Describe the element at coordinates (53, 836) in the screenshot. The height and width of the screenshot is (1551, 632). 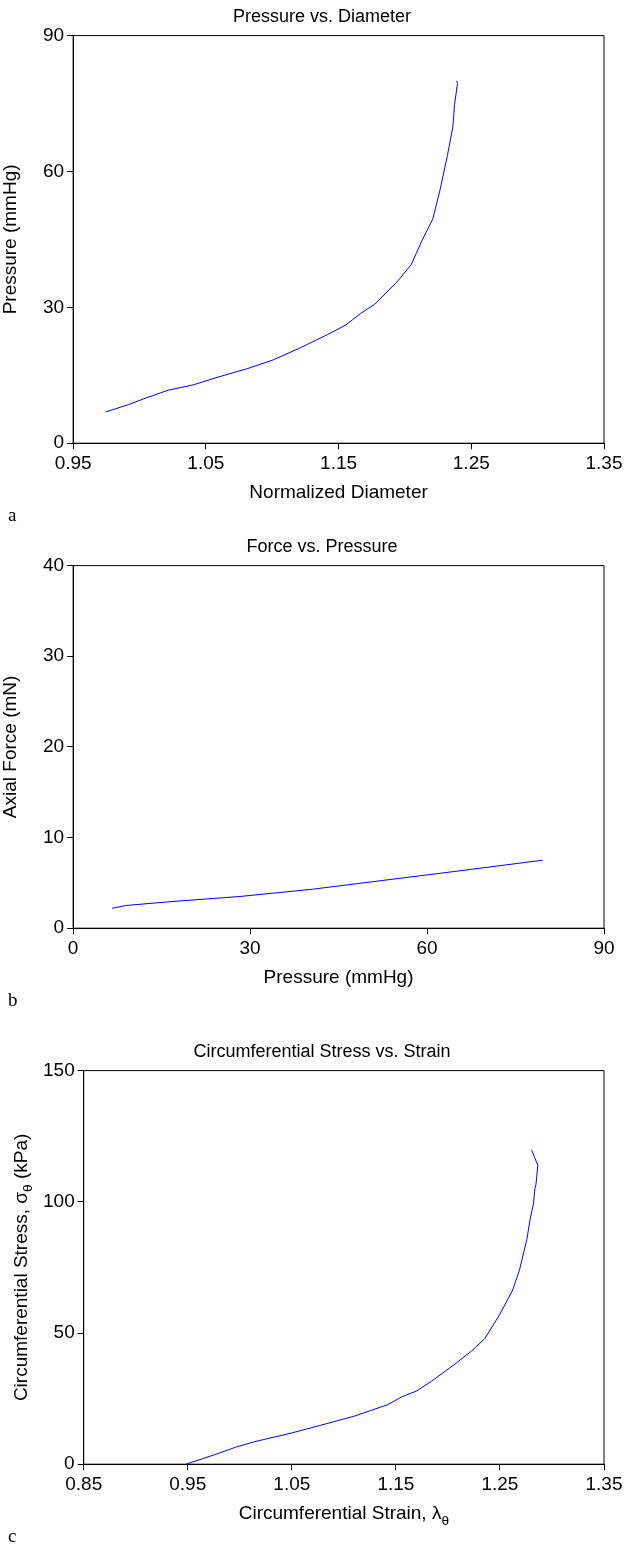
I see `y-tick-label: 10` at that location.